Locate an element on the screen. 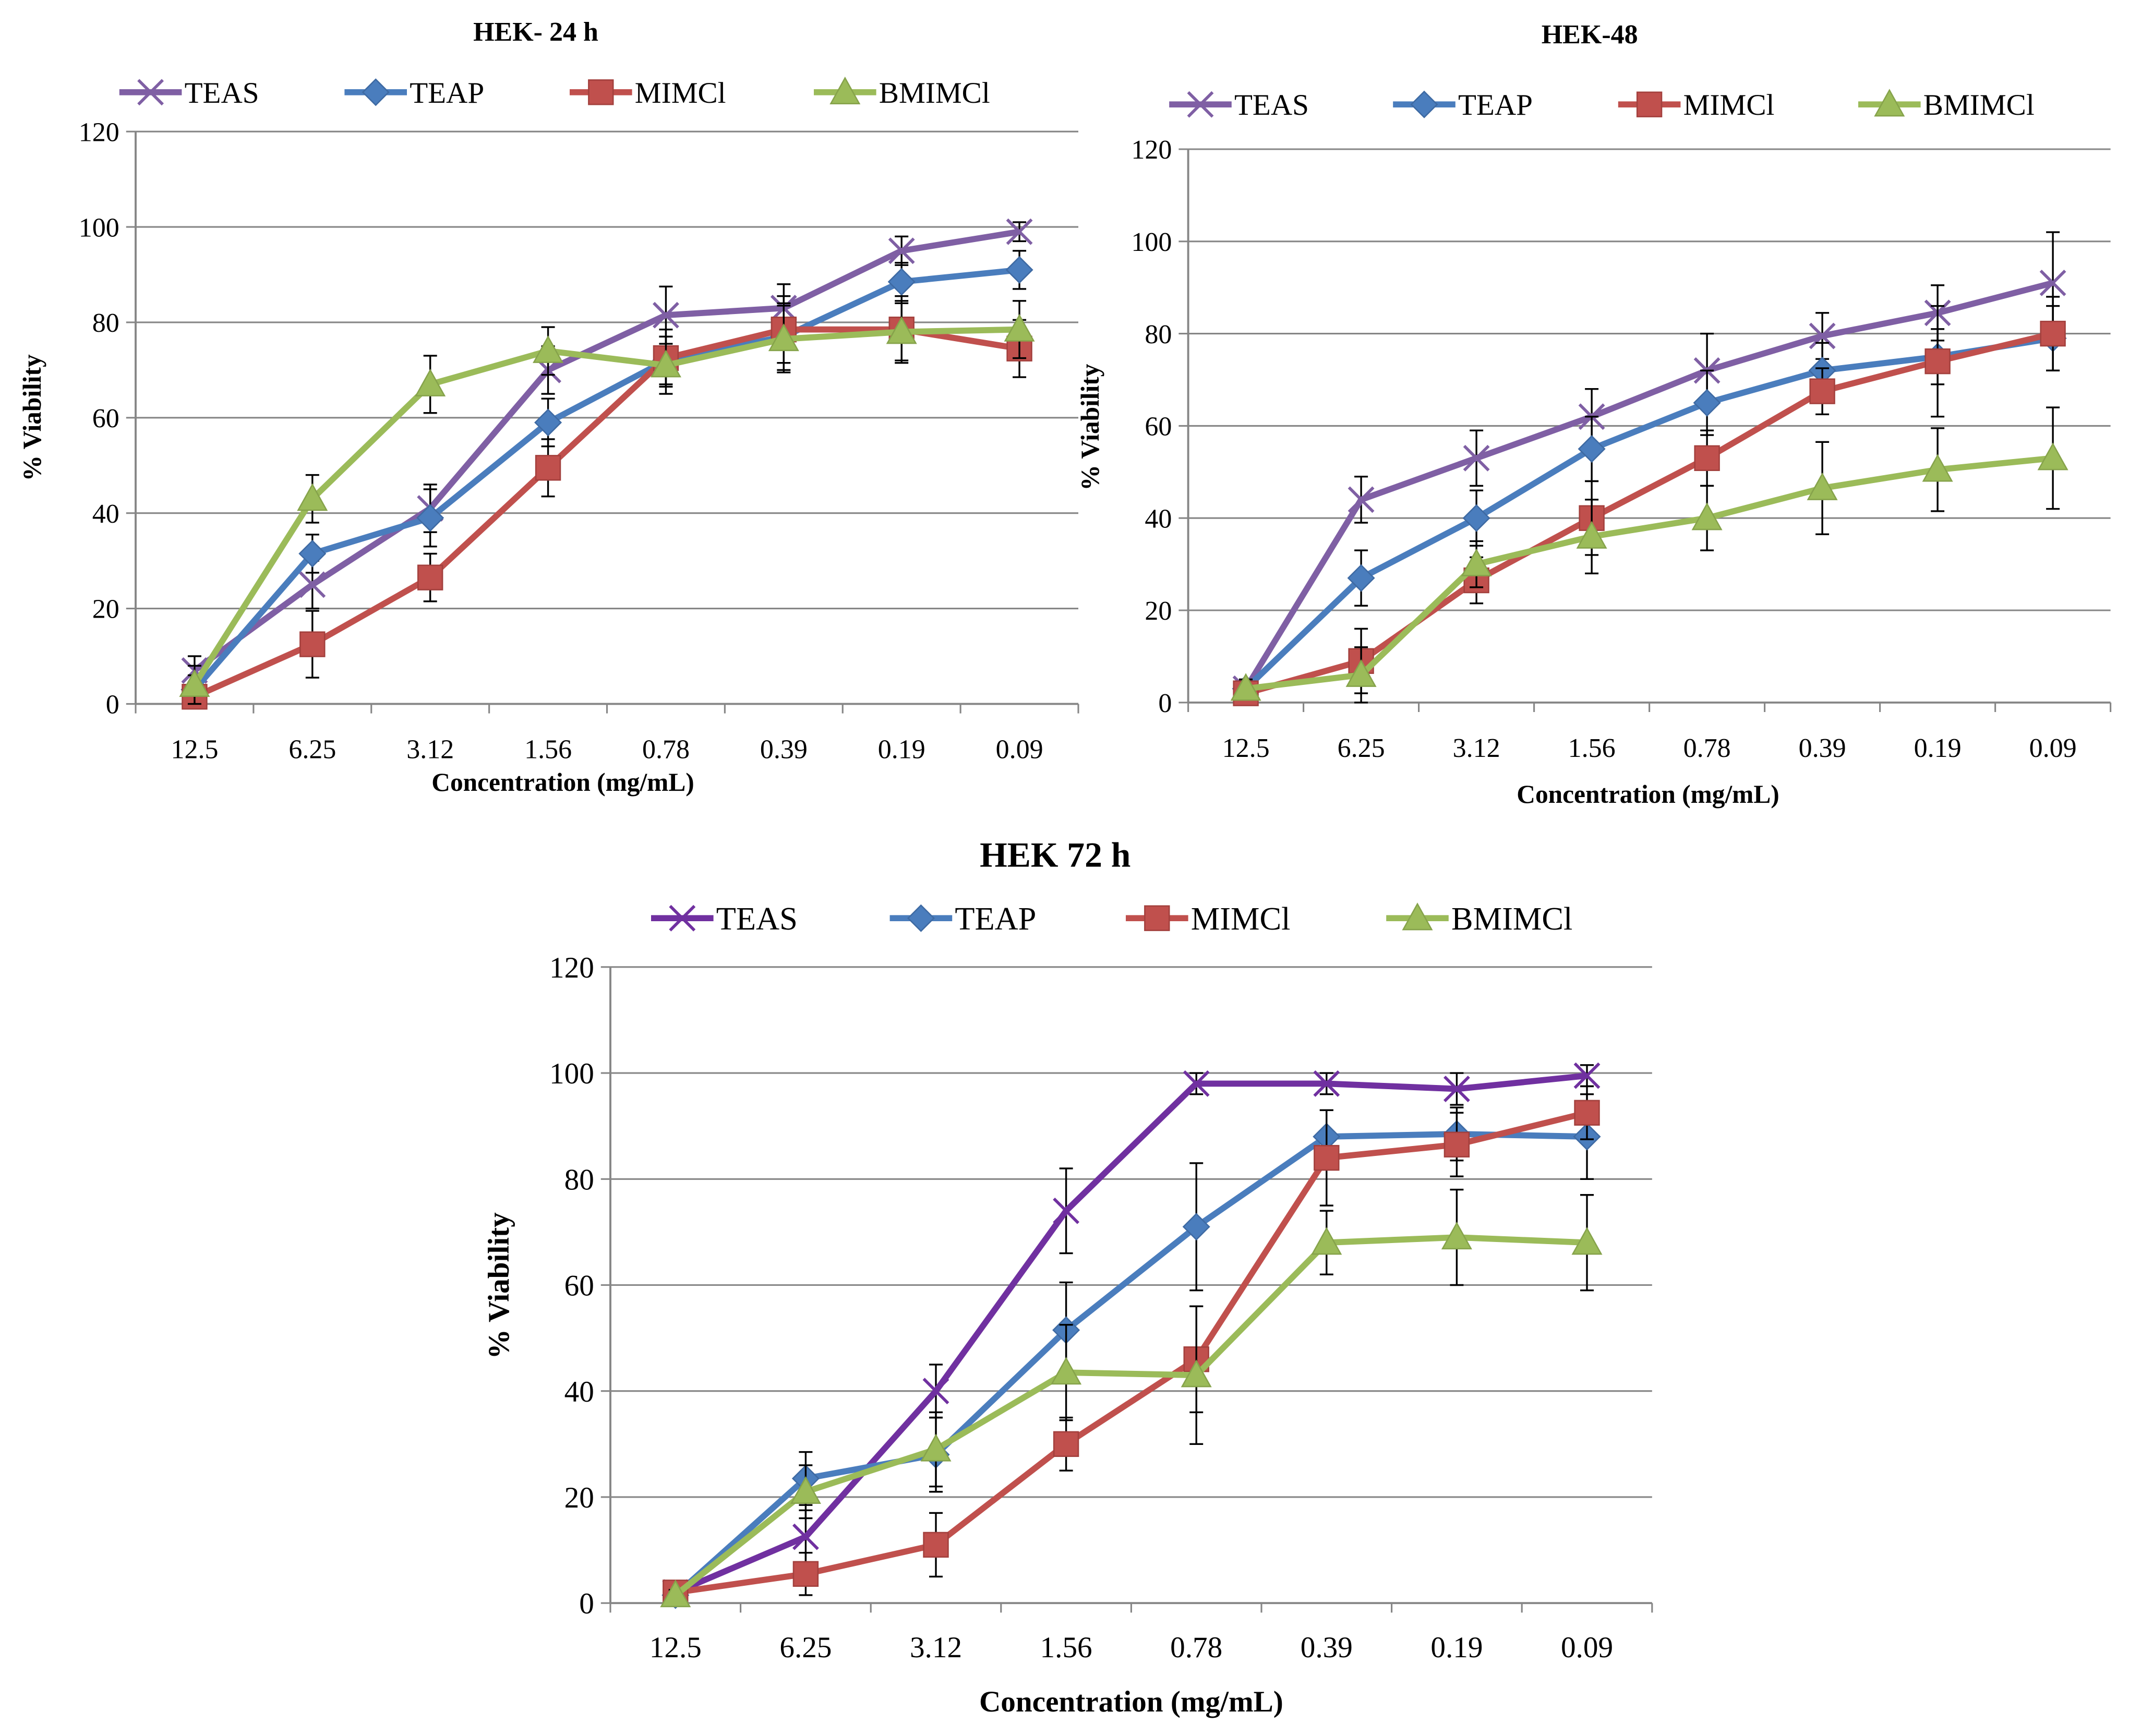 This screenshot has width=2129, height=1736. series-bmimcl is located at coordinates (1131, 1398).